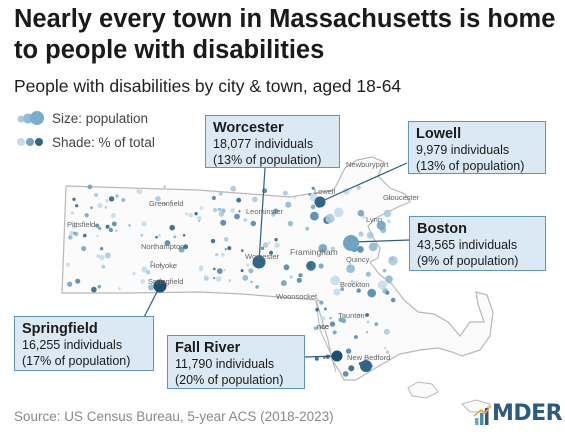  Describe the element at coordinates (323, 326) in the screenshot. I see `label-providence: nce` at that location.